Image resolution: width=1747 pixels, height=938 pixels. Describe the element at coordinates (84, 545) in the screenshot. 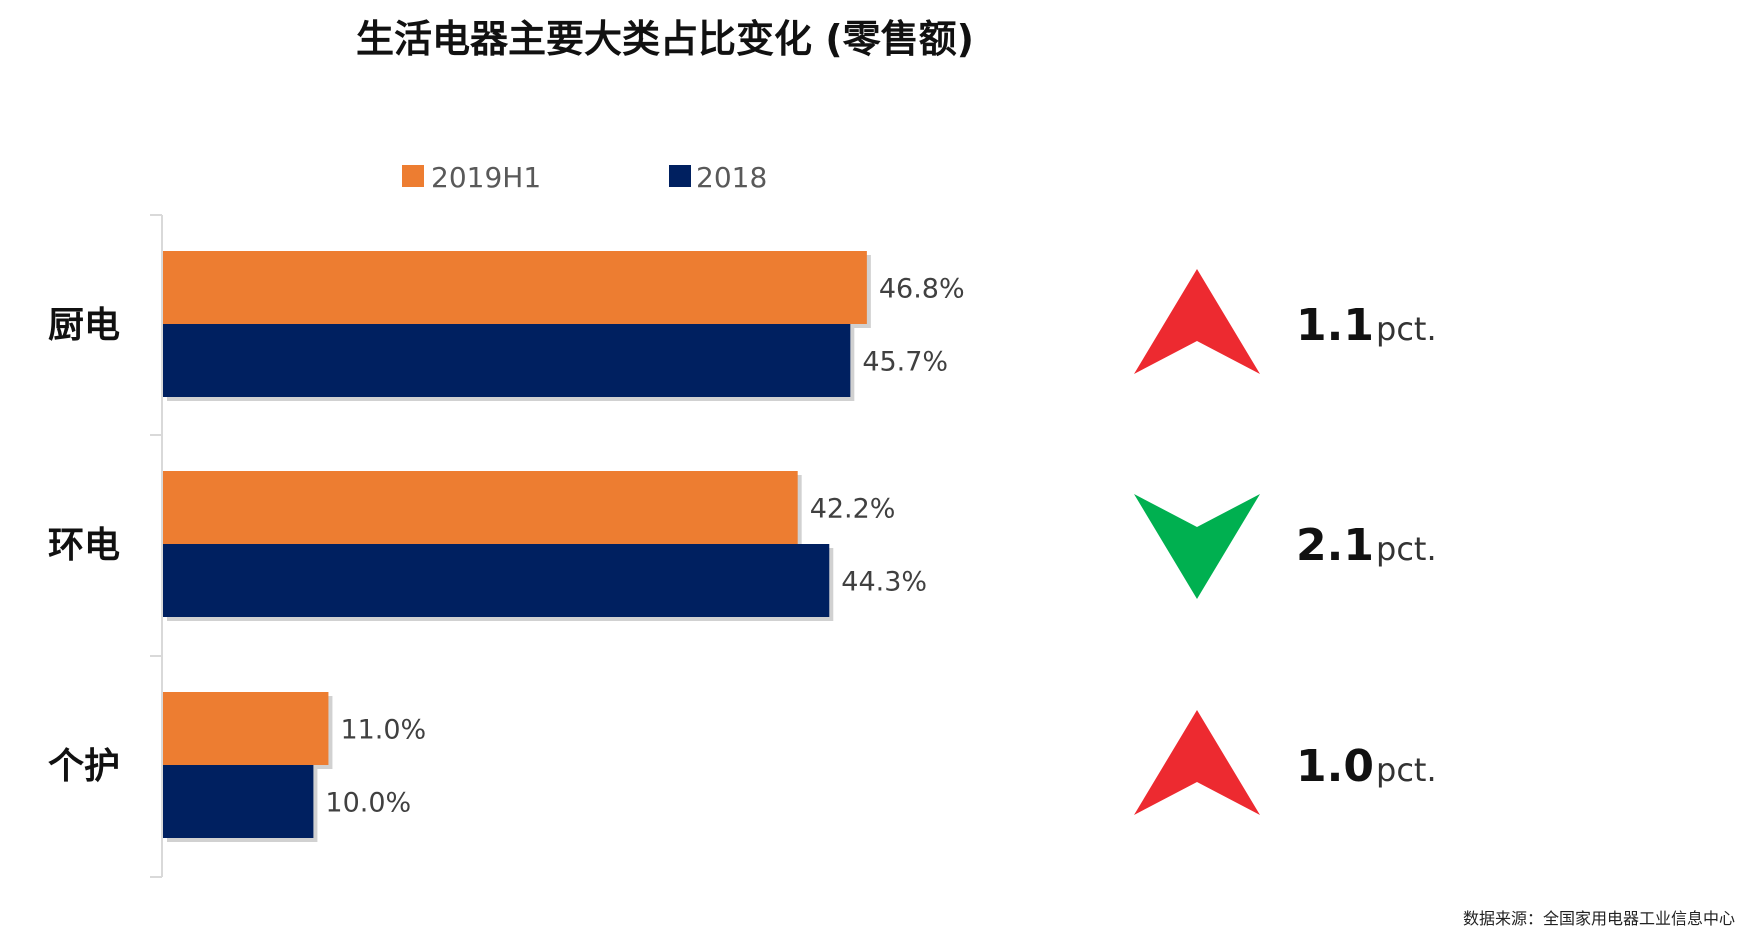

I see `category-label: 环电` at that location.